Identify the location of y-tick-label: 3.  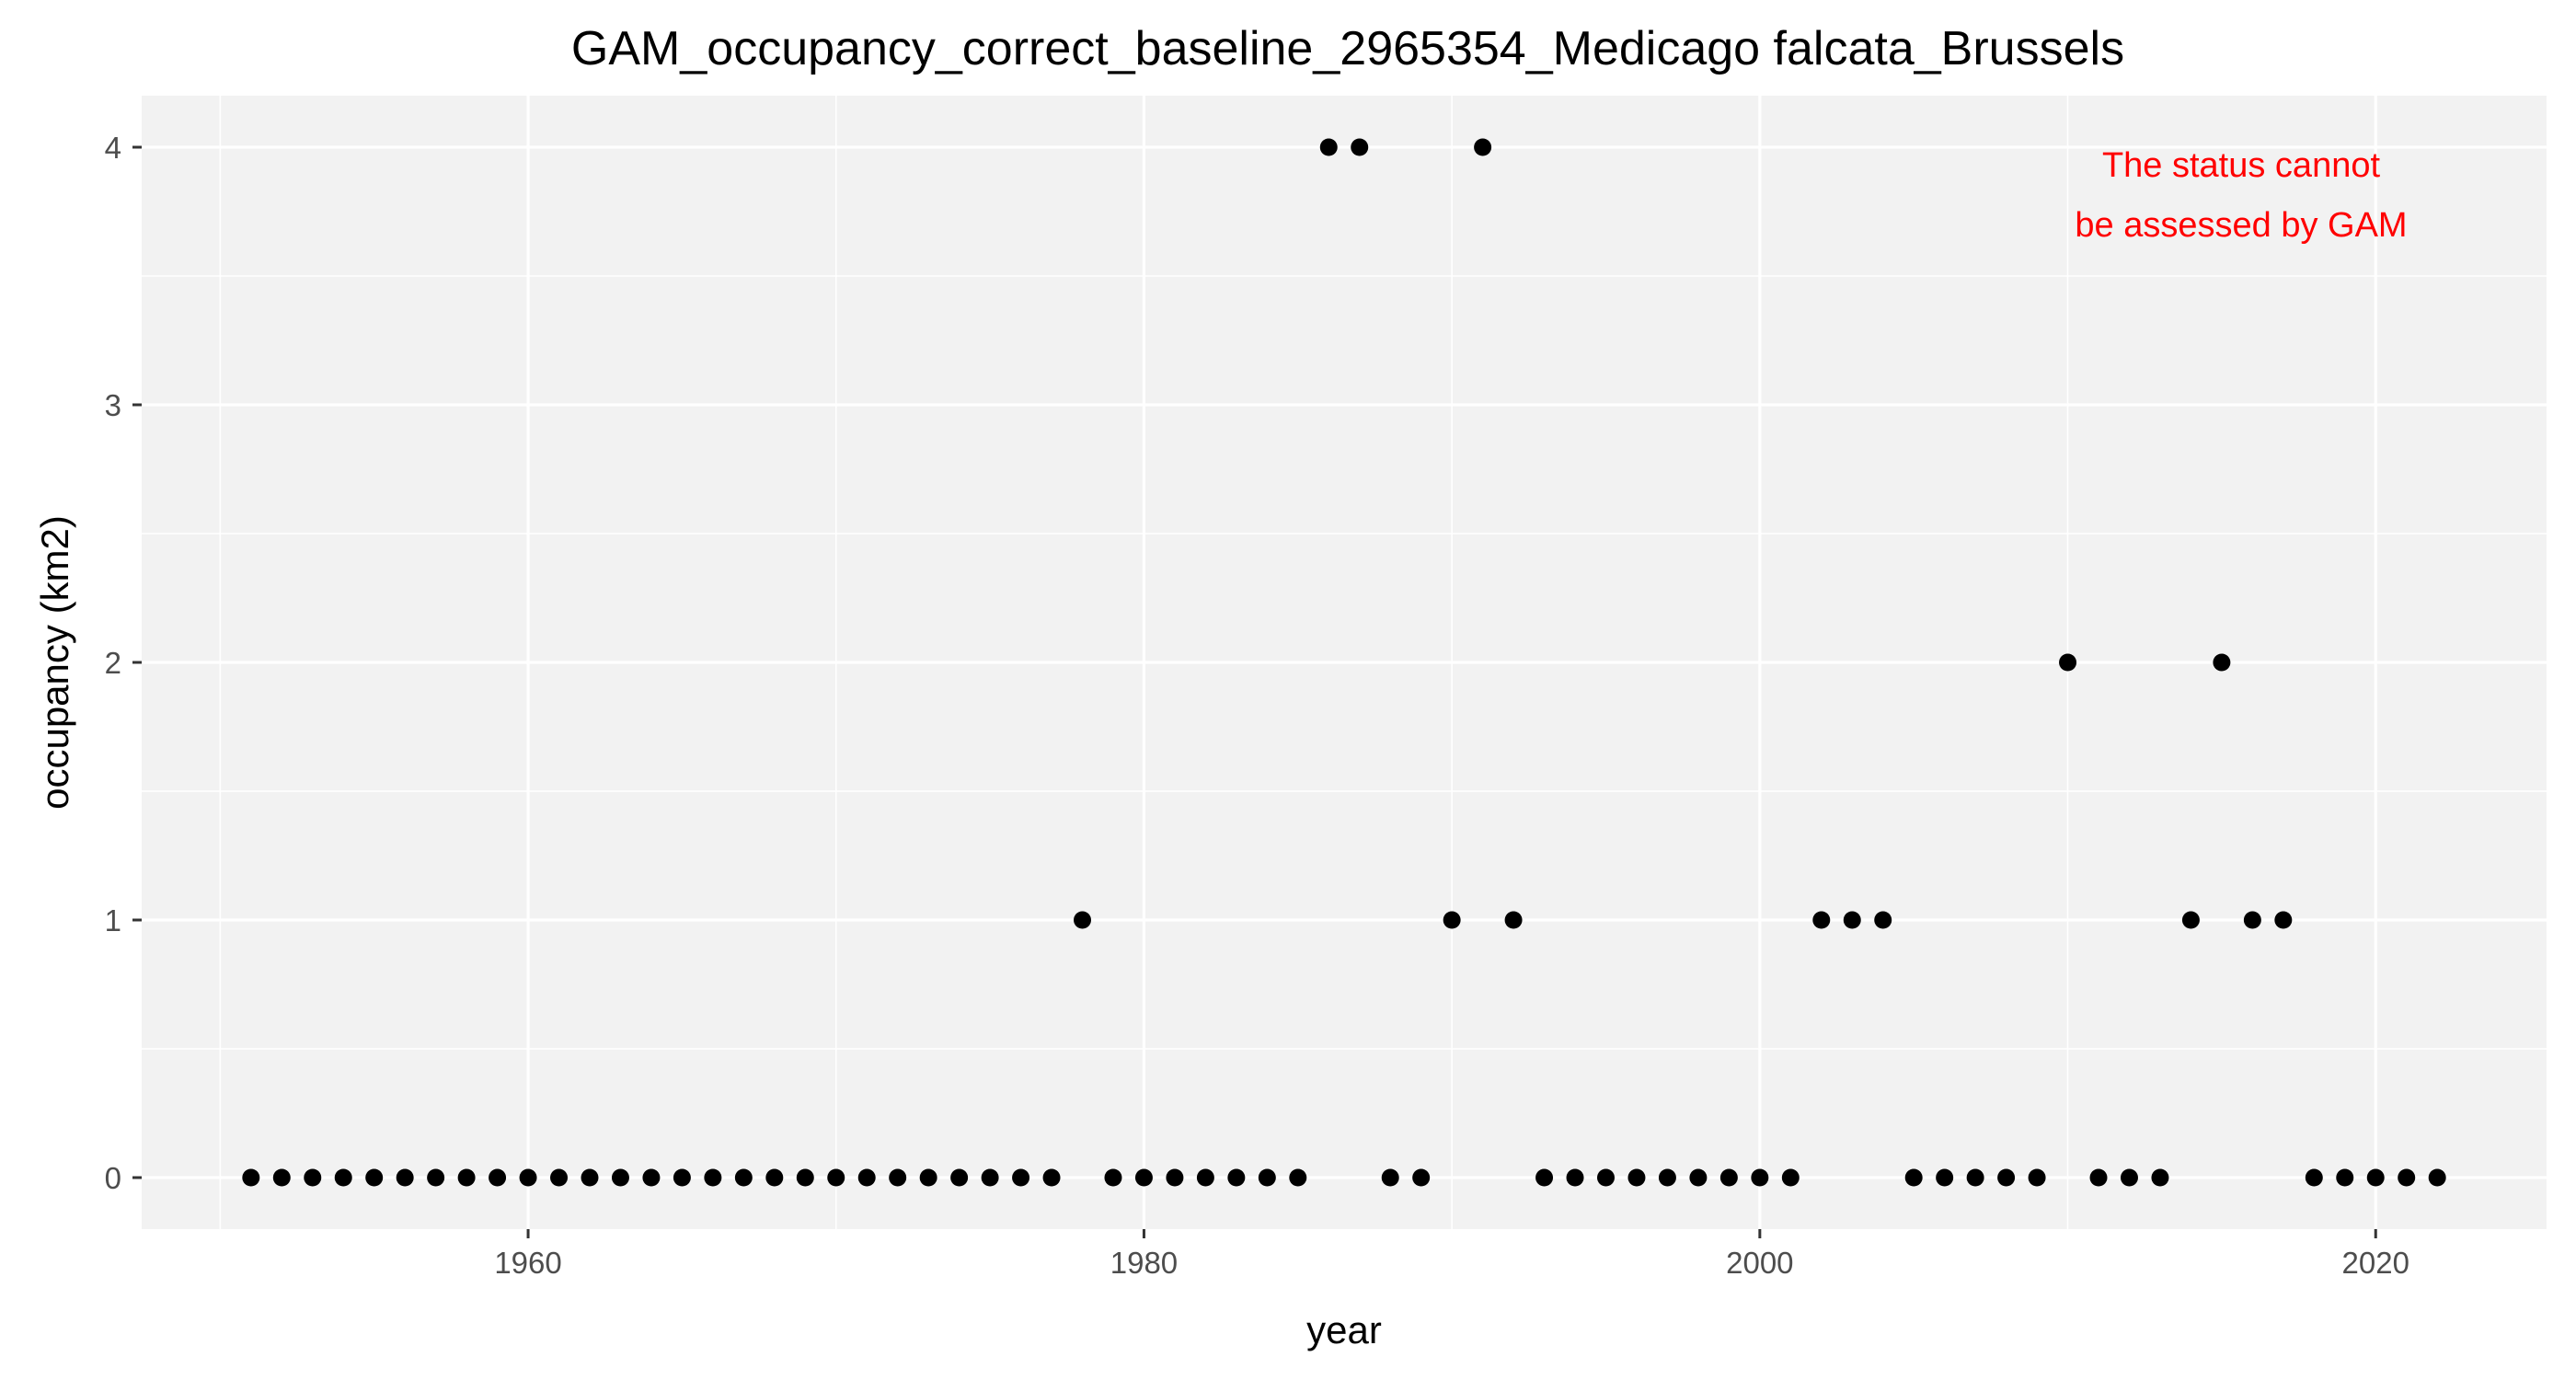
(113, 405).